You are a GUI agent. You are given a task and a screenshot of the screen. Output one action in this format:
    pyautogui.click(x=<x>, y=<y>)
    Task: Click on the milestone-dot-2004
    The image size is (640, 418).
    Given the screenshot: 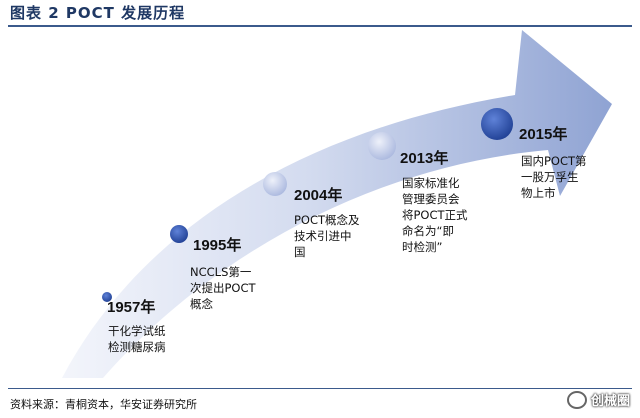 What is the action you would take?
    pyautogui.click(x=275, y=184)
    